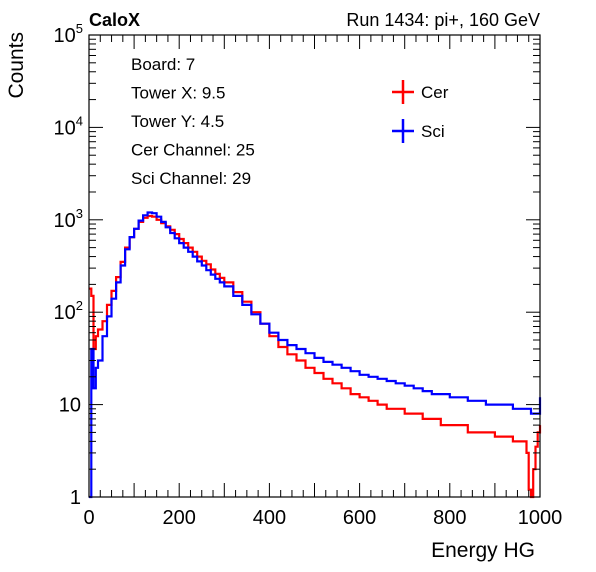  Describe the element at coordinates (16, 65) in the screenshot. I see `y-axis-label: Counts` at that location.